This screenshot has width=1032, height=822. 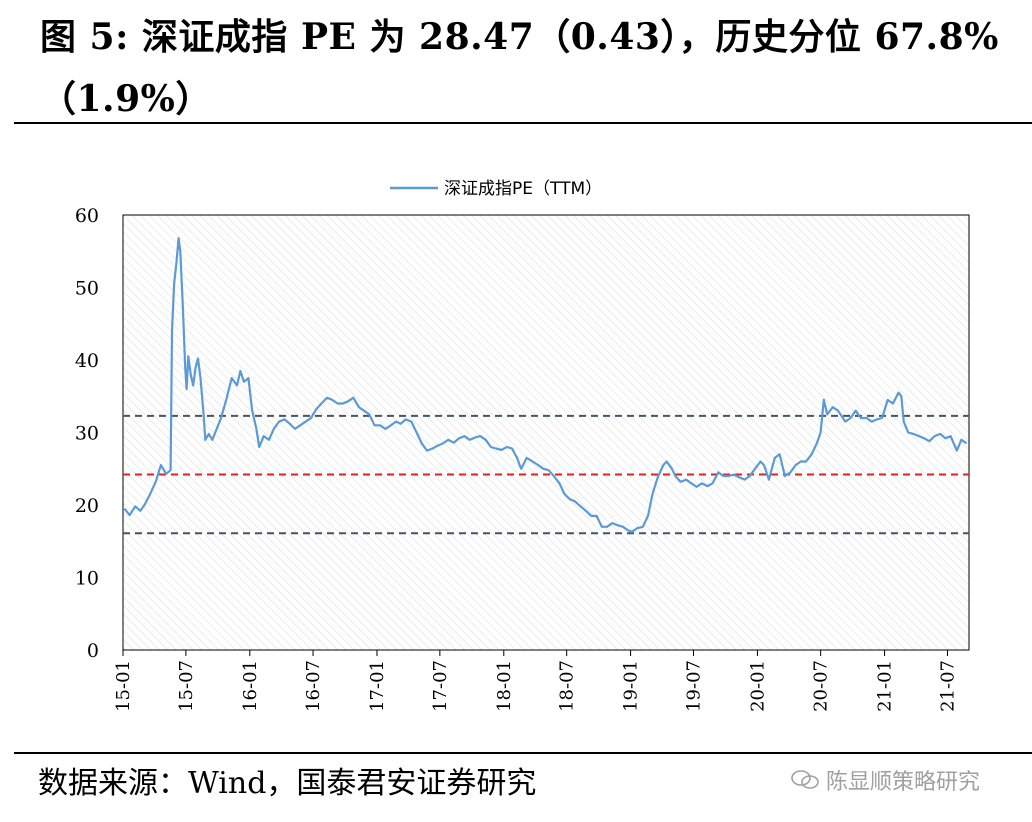 What do you see at coordinates (821, 686) in the screenshot?
I see `x-tick-label: 20-07` at bounding box center [821, 686].